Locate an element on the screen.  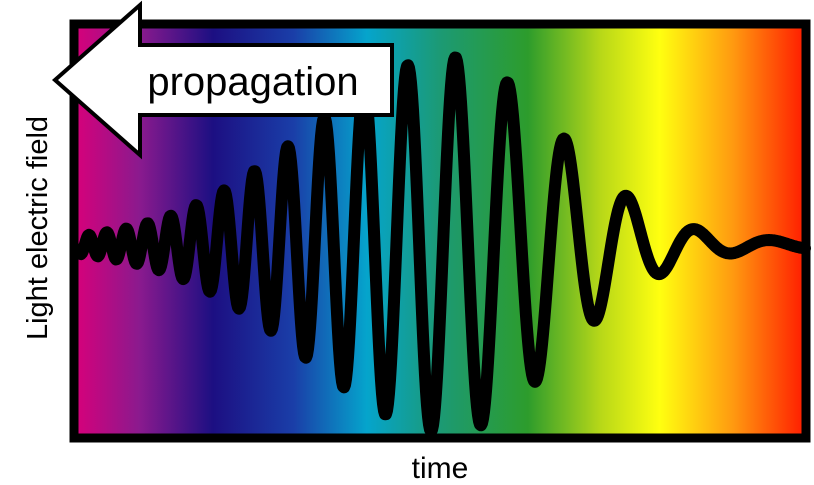
propagation-arrow is located at coordinates (222, 80).